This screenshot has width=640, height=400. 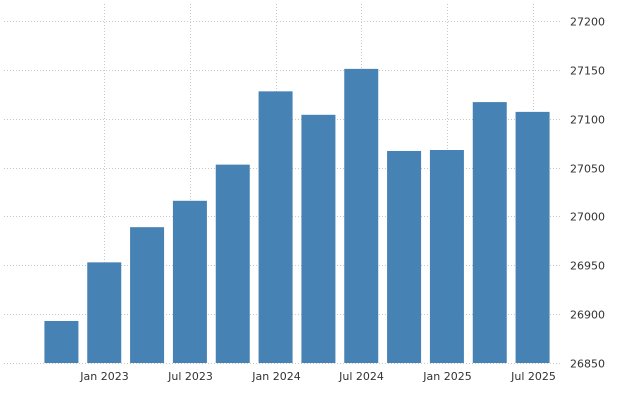 I want to click on y-tick-label: 27050, so click(x=587, y=169).